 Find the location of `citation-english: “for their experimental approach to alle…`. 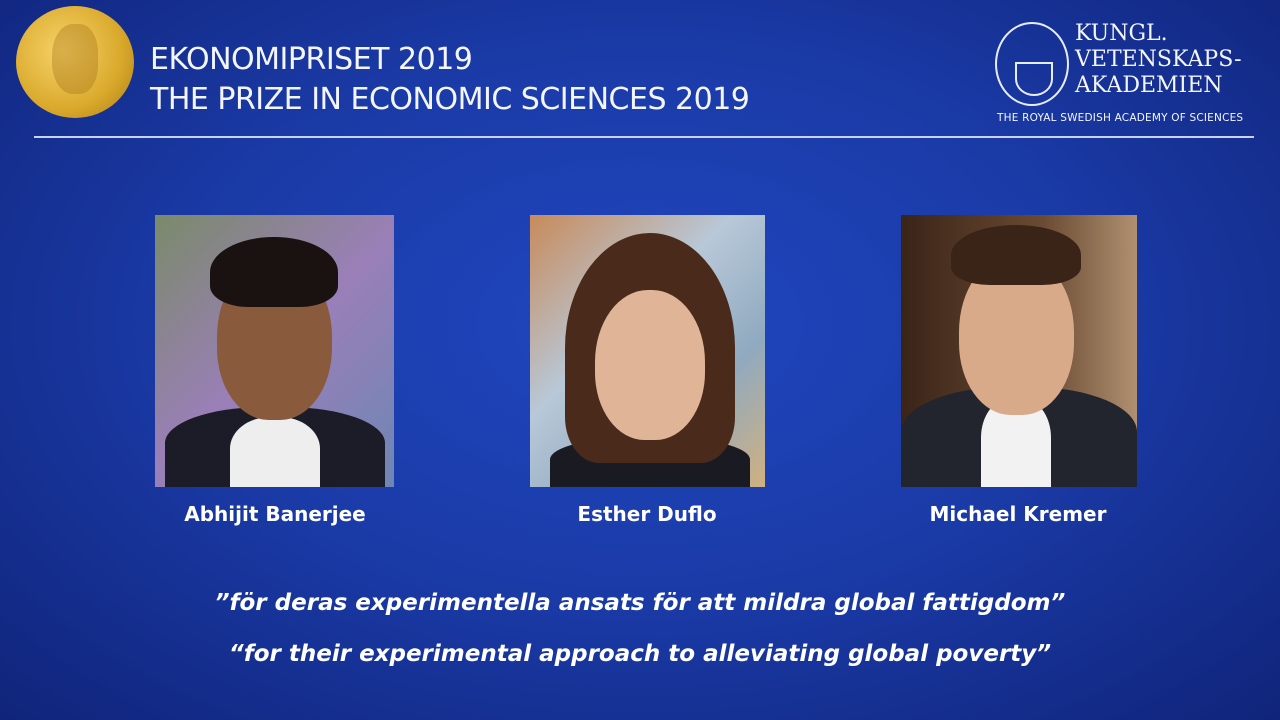

citation-english: “for their experimental approach to alle… is located at coordinates (640, 654).